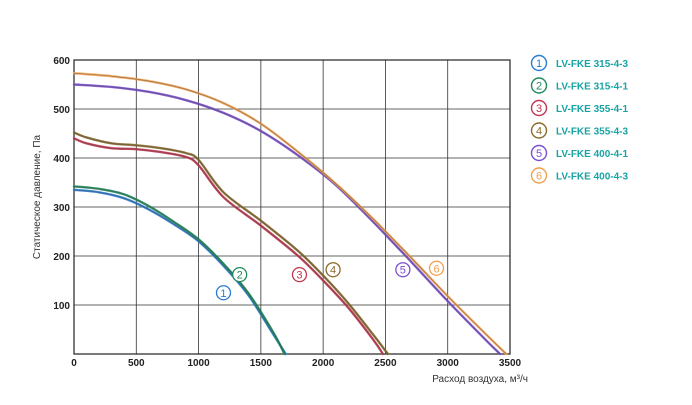  I want to click on legend-label: LV-FKE 315-4-1, so click(592, 87).